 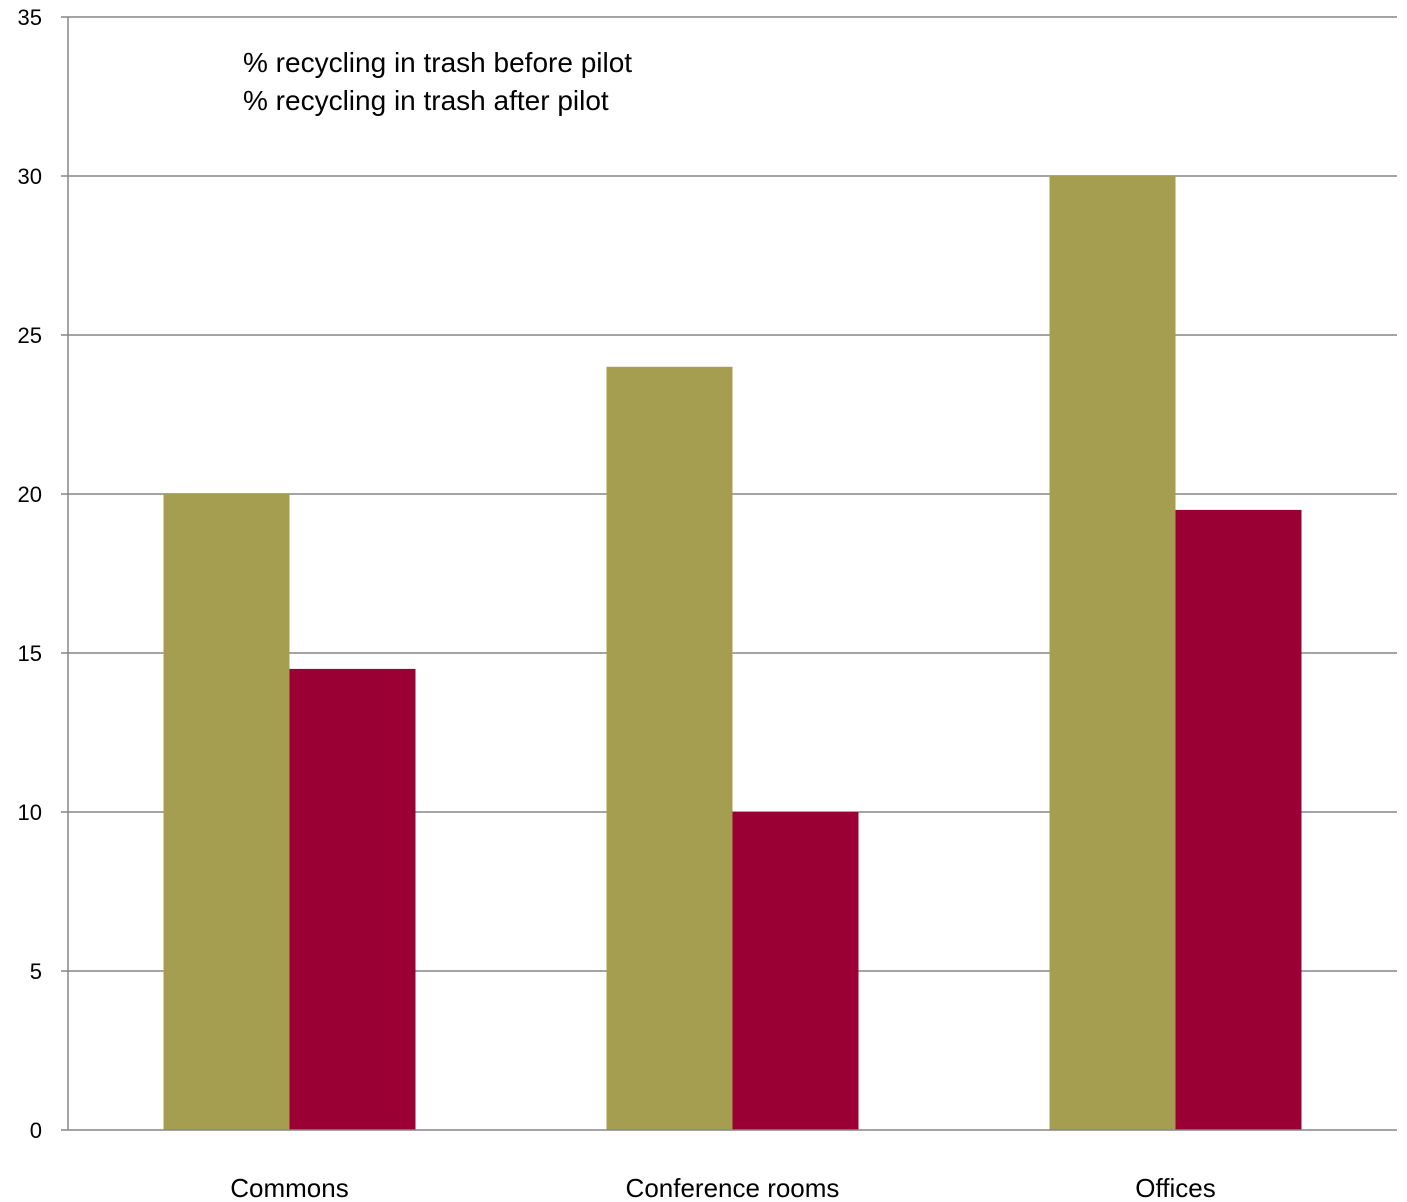 What do you see at coordinates (30, 812) in the screenshot?
I see `y-tick-label-10: 10` at bounding box center [30, 812].